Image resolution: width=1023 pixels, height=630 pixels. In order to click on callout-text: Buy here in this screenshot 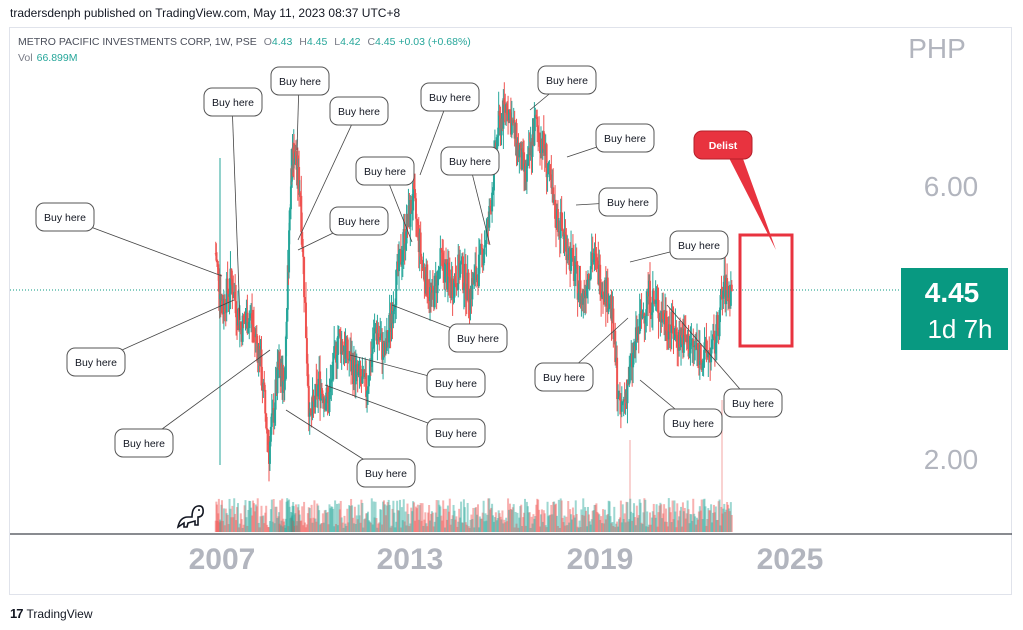, I will do `click(385, 172)`.